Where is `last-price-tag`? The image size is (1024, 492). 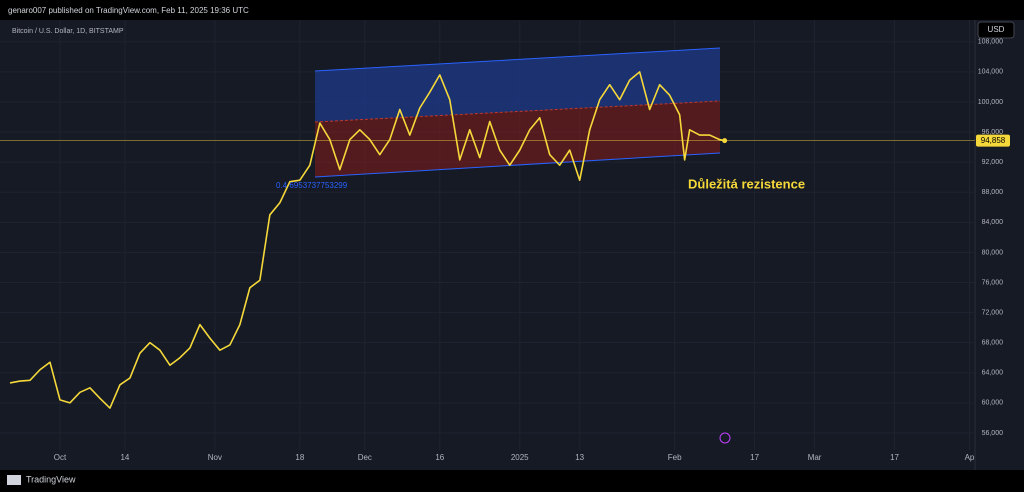 last-price-tag is located at coordinates (993, 140).